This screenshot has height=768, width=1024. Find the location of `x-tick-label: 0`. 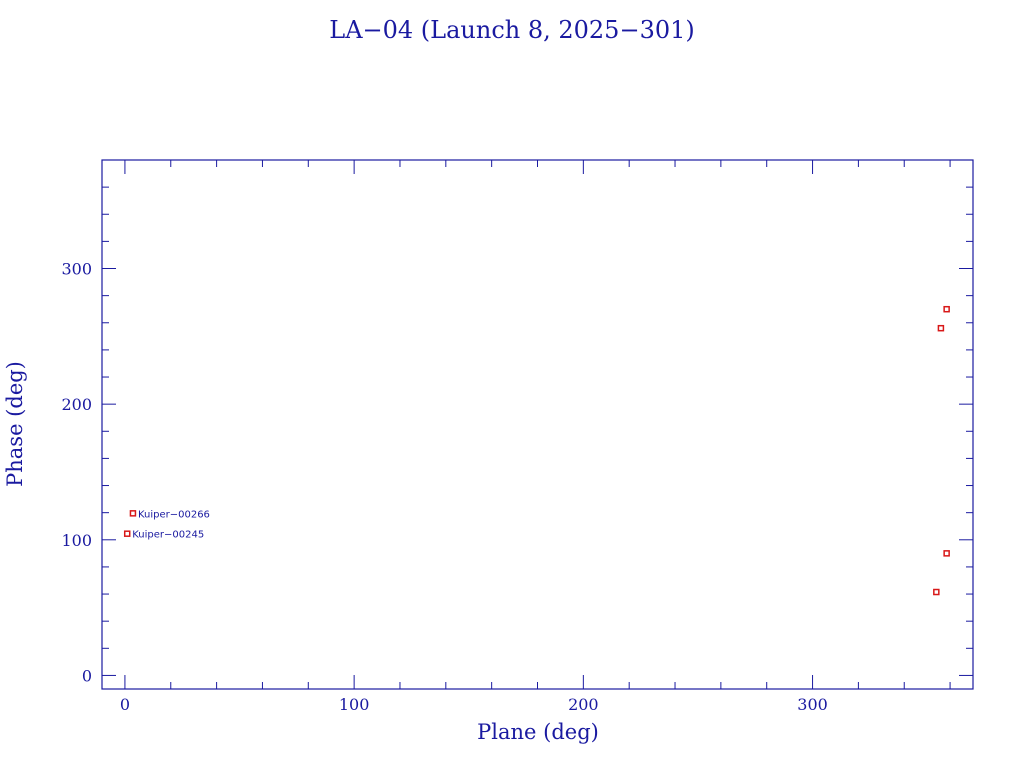

x-tick-label: 0 is located at coordinates (125, 704).